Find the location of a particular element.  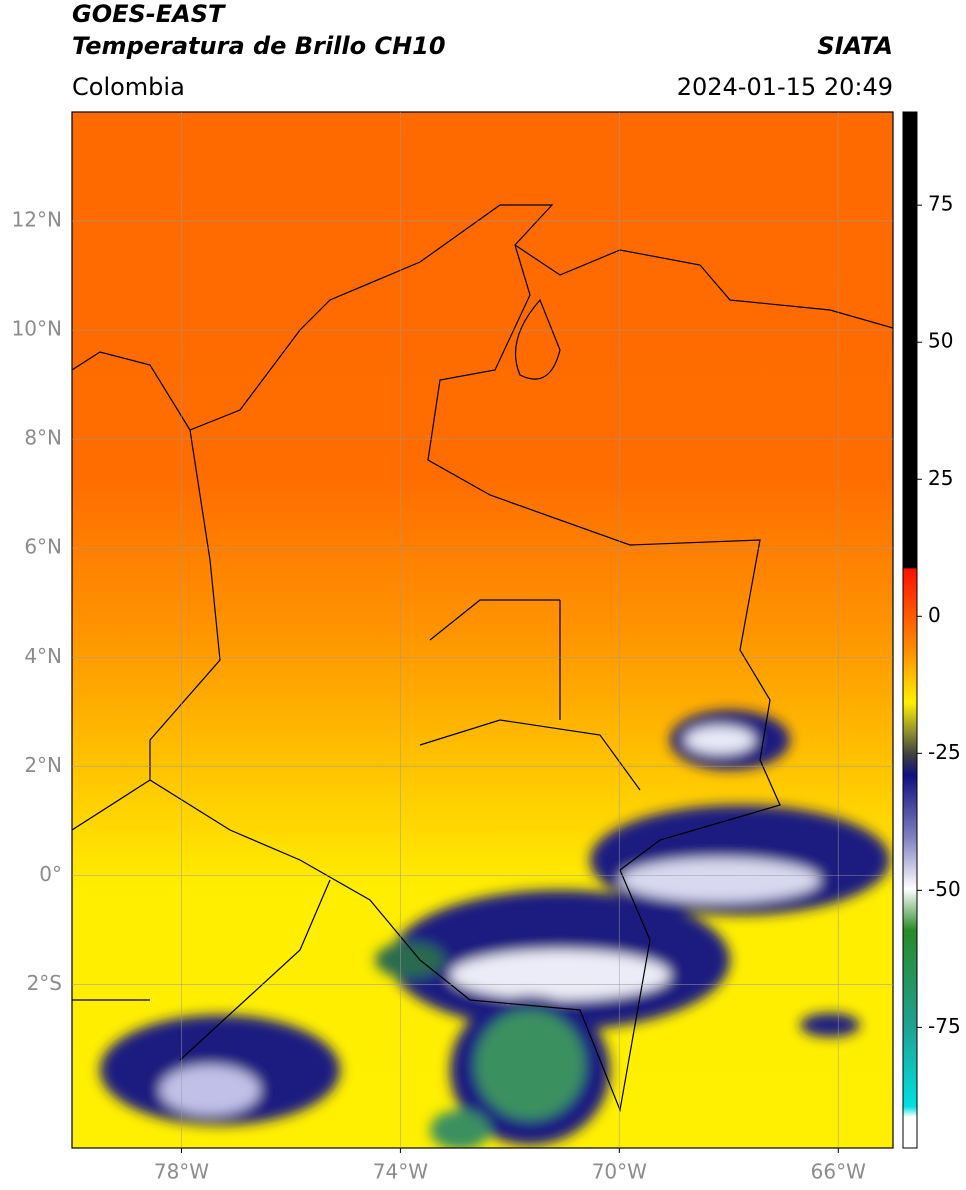

colorbar-tick-label: 0 is located at coordinates (934, 615).